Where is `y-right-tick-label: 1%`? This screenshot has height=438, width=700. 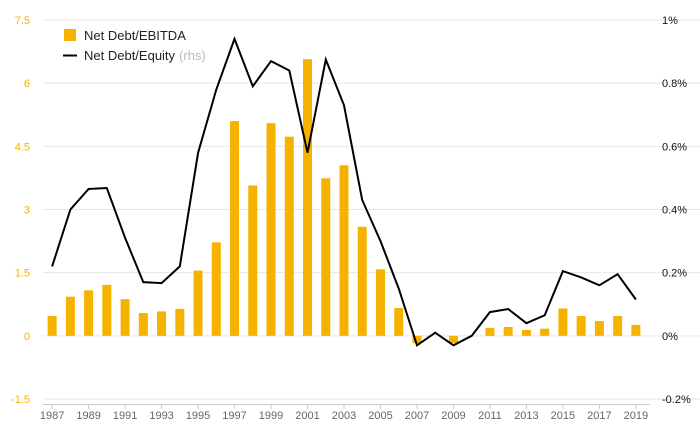
y-right-tick-label: 1% is located at coordinates (670, 21).